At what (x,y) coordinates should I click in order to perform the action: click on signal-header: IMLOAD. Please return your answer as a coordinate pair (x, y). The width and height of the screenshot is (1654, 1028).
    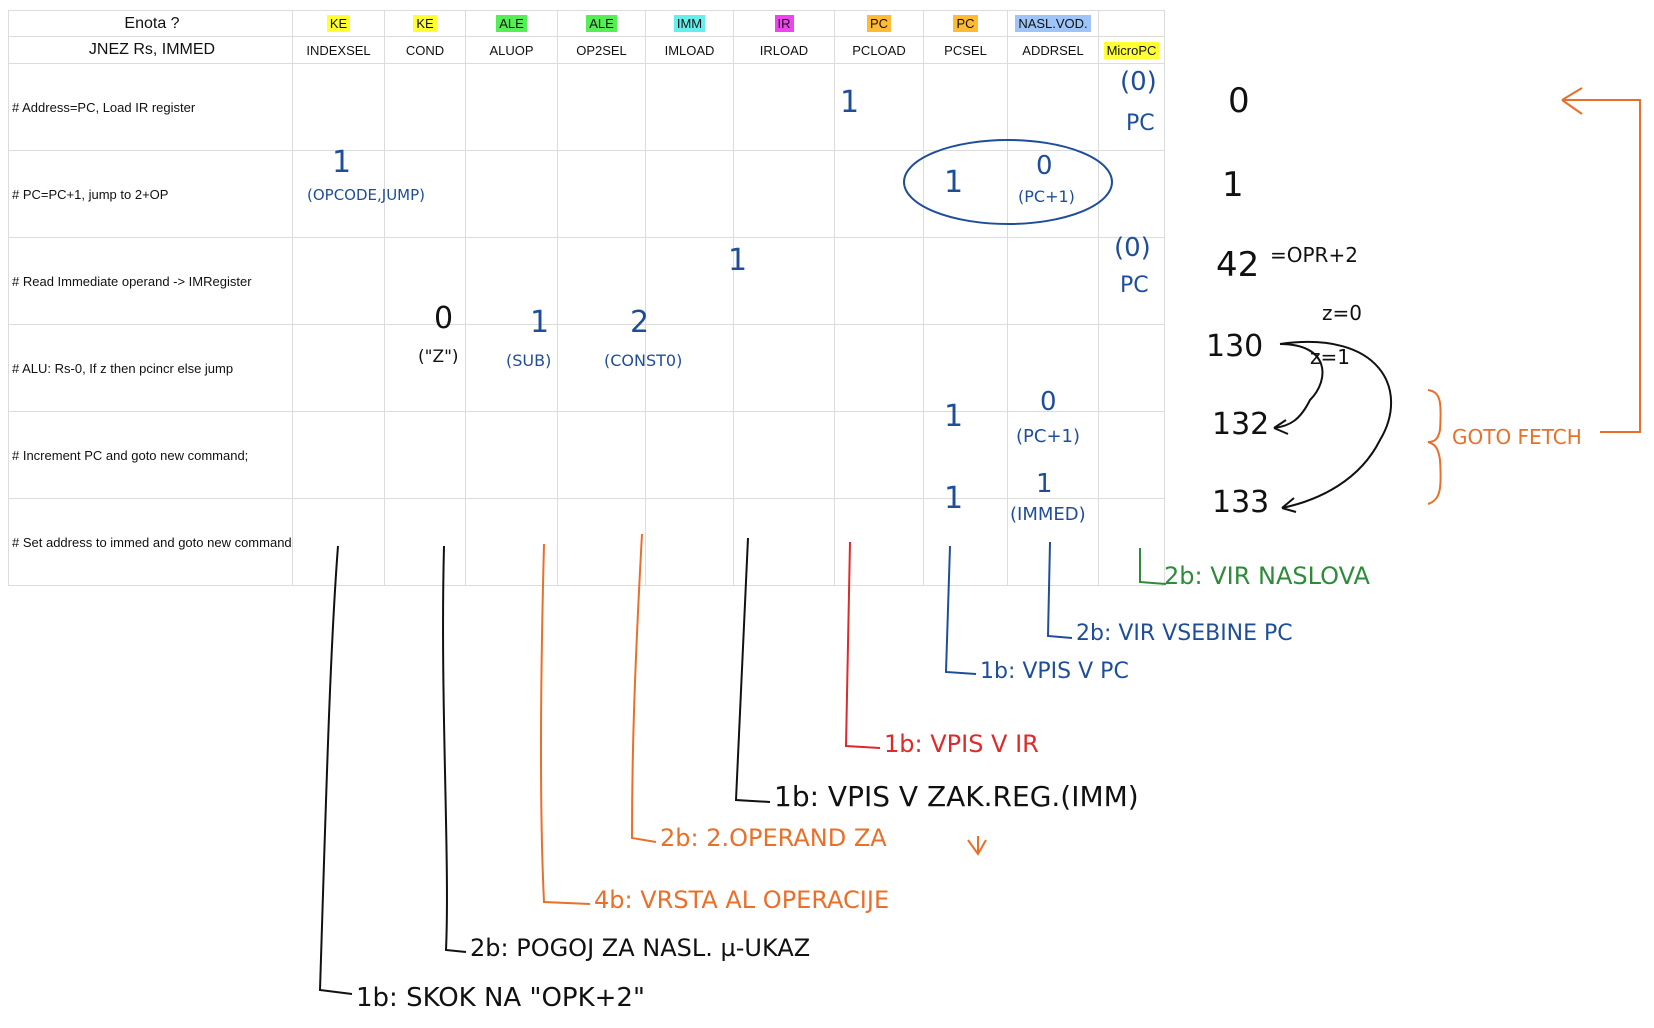
    Looking at the image, I should click on (689, 50).